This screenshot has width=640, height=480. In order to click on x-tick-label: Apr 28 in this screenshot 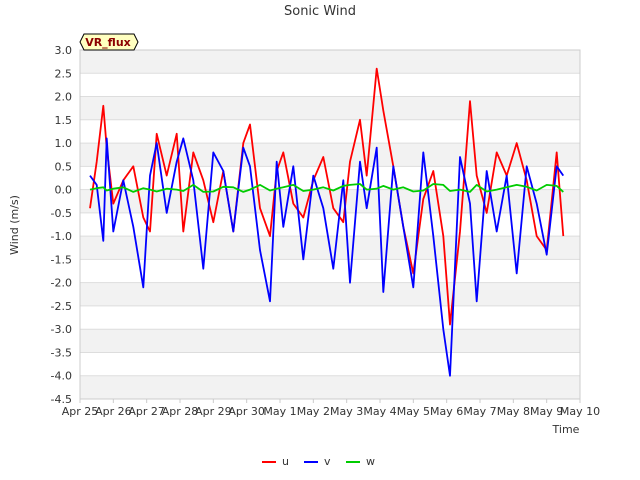, I will do `click(180, 411)`.